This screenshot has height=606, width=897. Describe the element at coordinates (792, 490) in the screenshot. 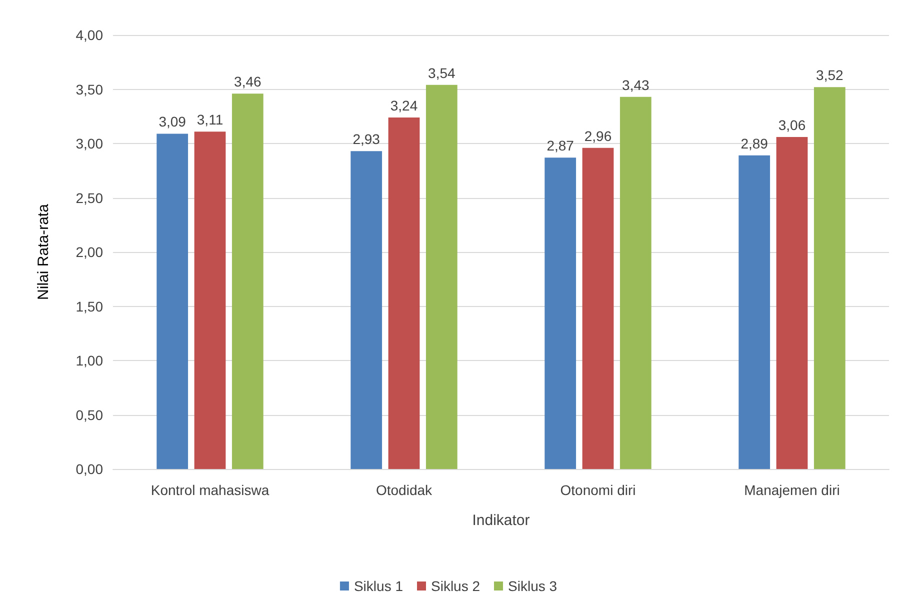

I see `x-tick-label: Manajemen diri` at that location.